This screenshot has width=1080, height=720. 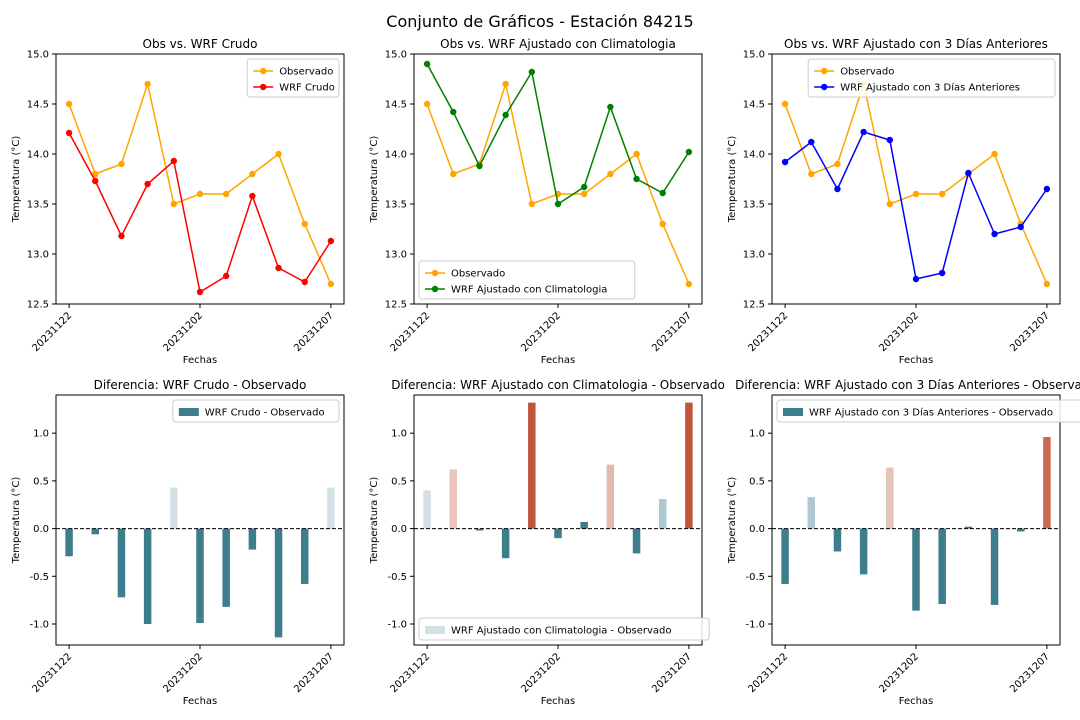 I want to click on legend-label: WRF Crudo, so click(x=307, y=88).